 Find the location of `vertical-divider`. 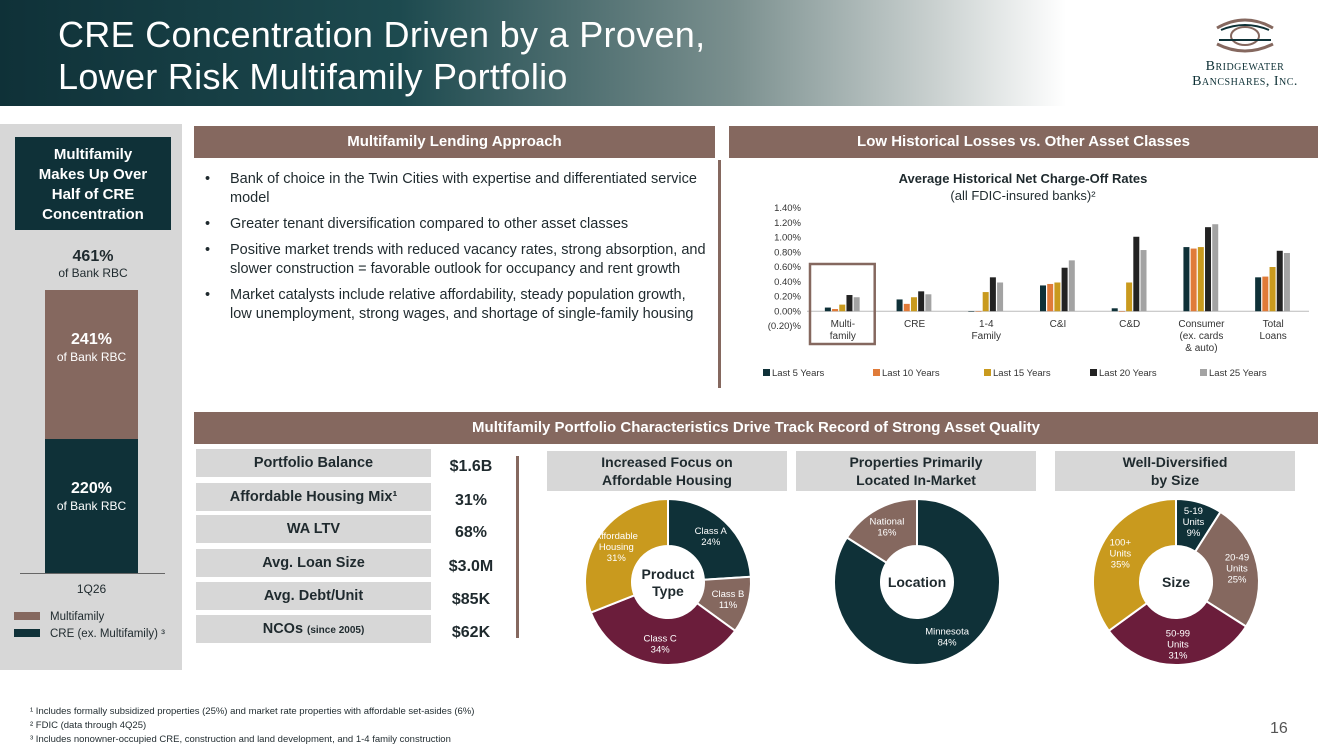

vertical-divider is located at coordinates (719, 274).